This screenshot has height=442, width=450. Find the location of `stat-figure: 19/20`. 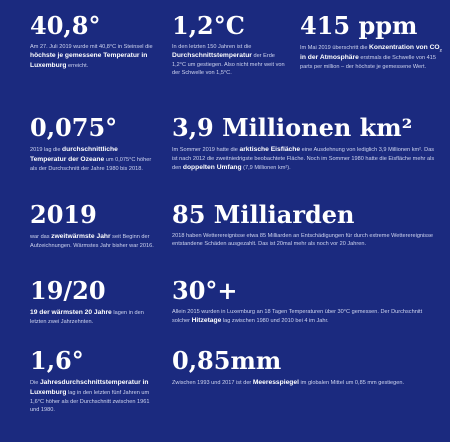

stat-figure: 19/20 is located at coordinates (68, 290).